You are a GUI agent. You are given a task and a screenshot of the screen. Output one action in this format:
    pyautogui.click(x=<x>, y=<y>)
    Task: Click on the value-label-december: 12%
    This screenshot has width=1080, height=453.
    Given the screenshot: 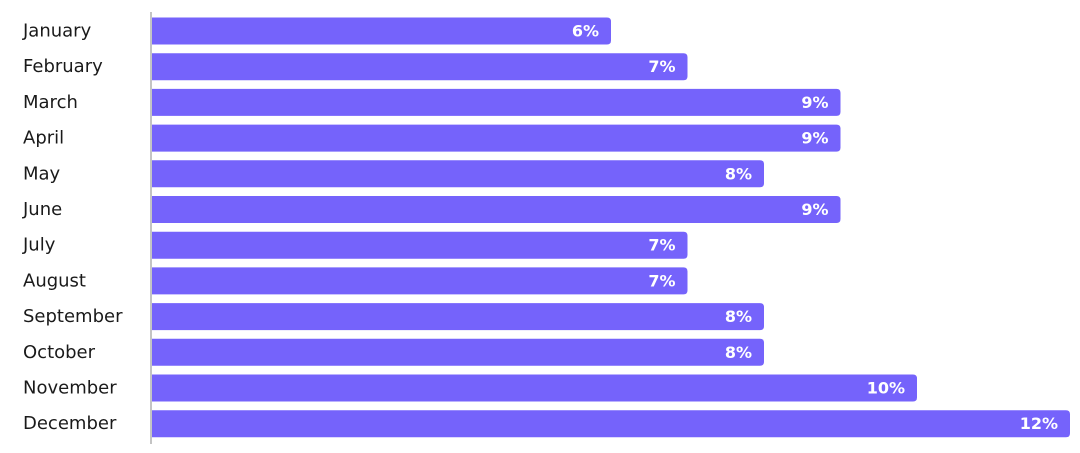 What is the action you would take?
    pyautogui.click(x=1039, y=423)
    